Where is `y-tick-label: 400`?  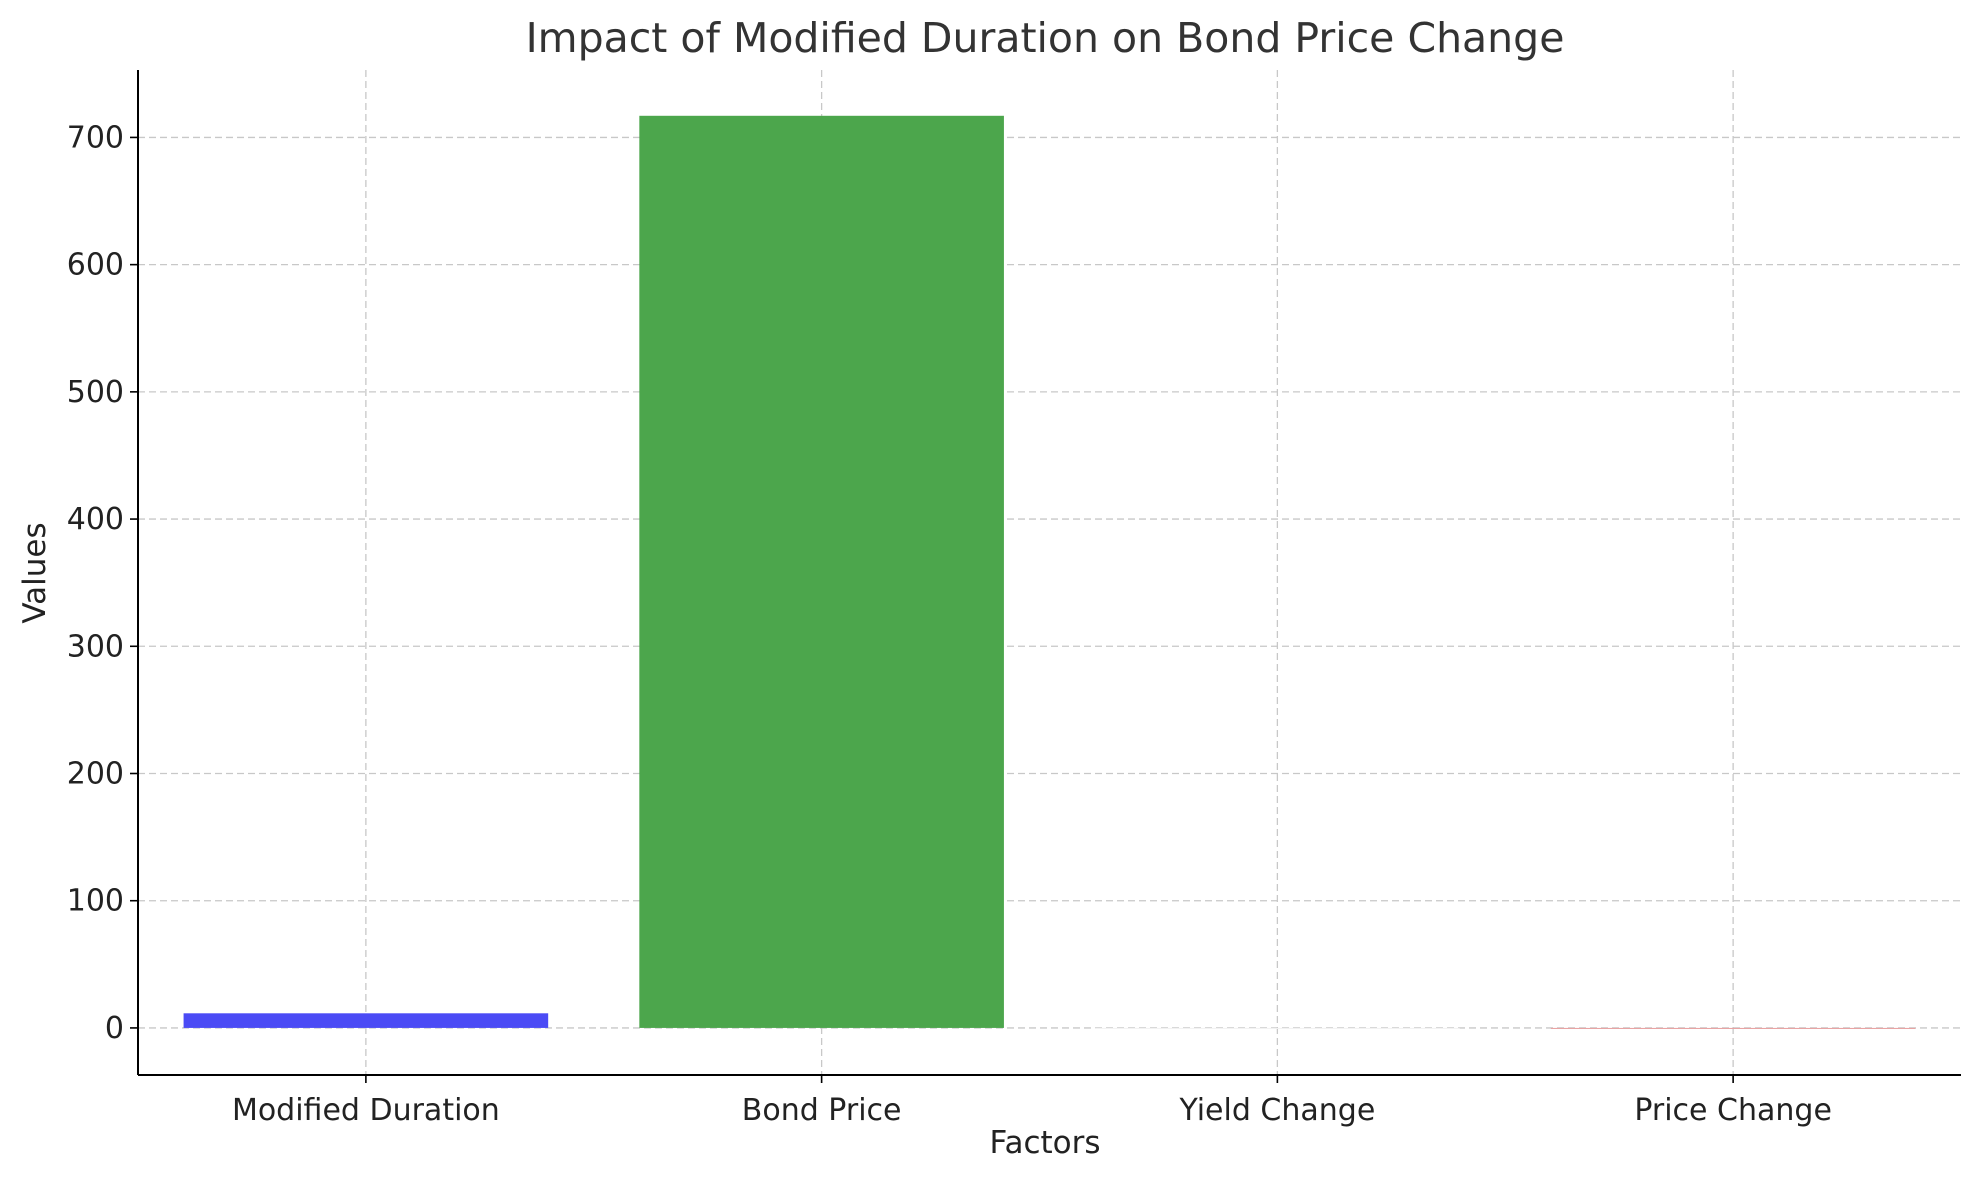
y-tick-label: 400 is located at coordinates (95, 519).